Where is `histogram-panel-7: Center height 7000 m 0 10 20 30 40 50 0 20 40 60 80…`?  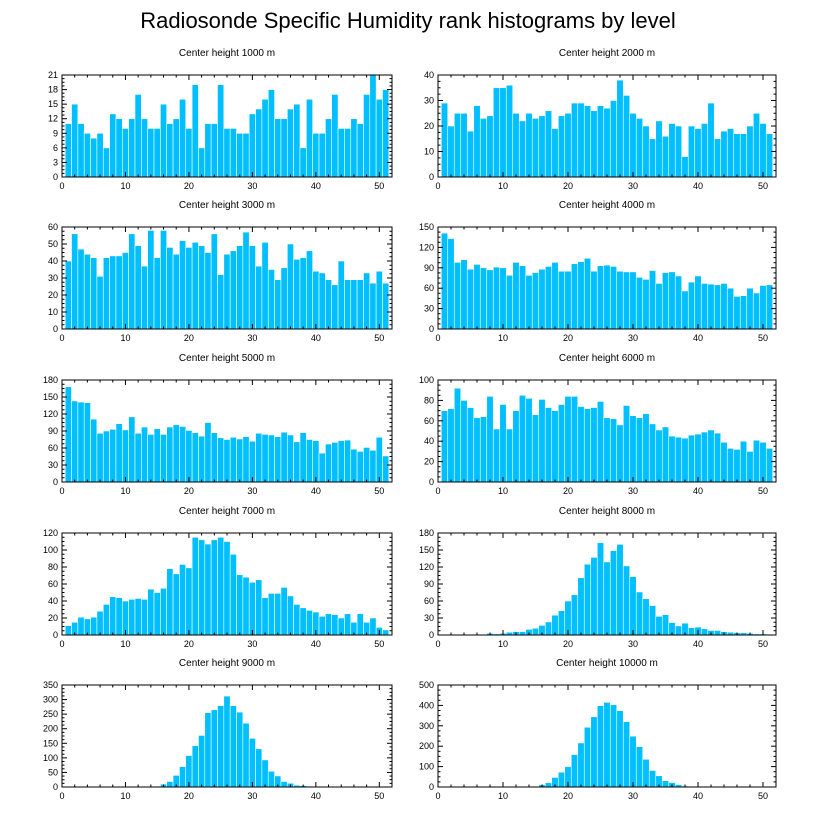
histogram-panel-7: Center height 7000 m 0 10 20 30 40 50 0 20 40 60 80… is located at coordinates (218, 577).